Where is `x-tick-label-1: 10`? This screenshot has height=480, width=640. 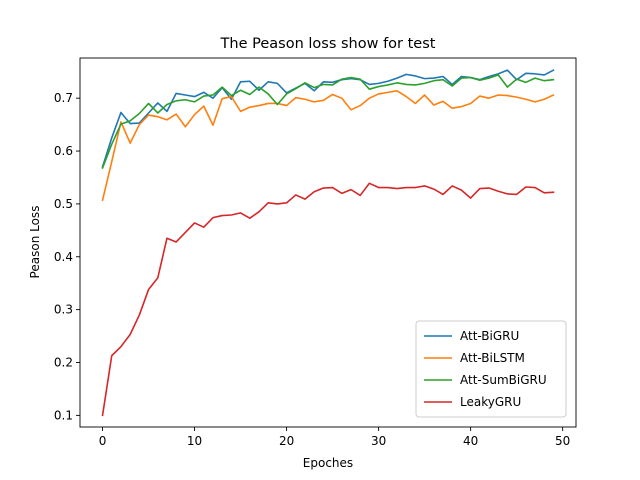 x-tick-label-1: 10 is located at coordinates (194, 441).